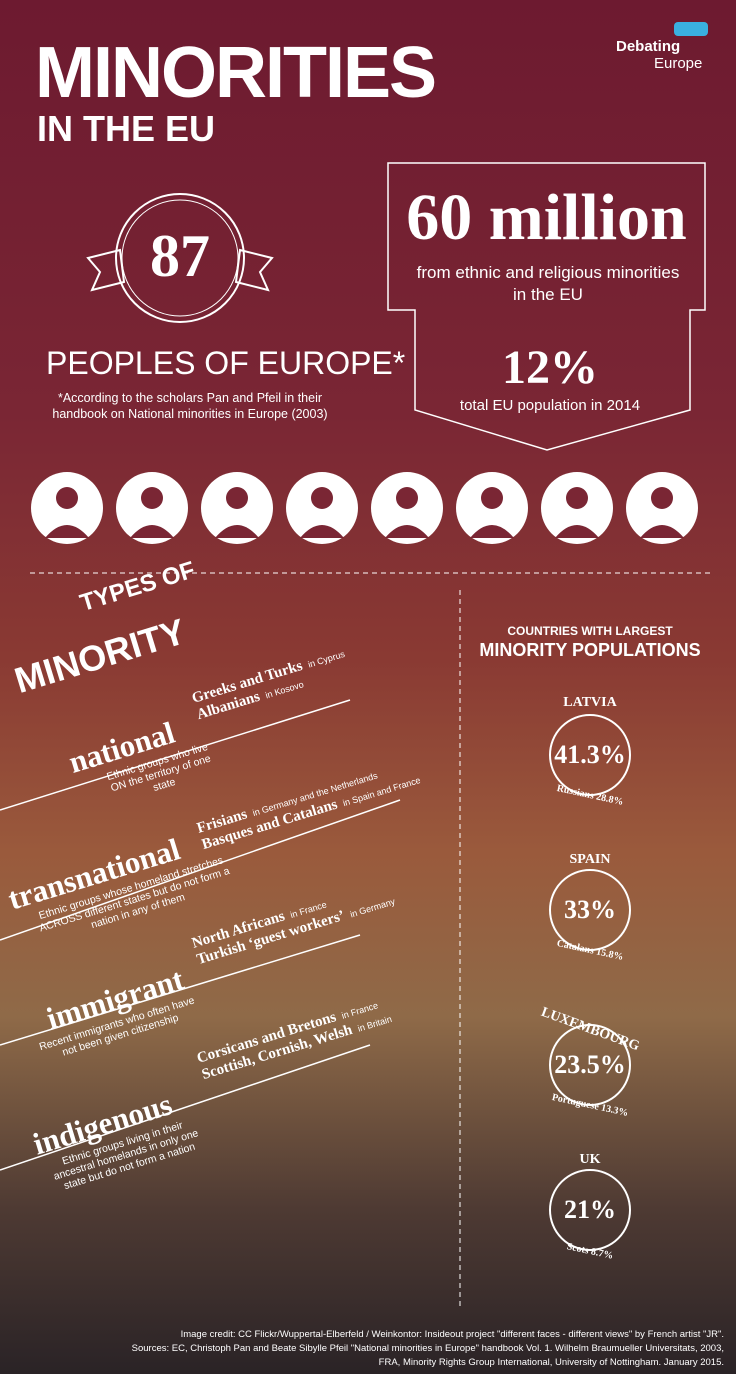 Image resolution: width=736 pixels, height=1374 pixels. I want to click on countries-title: MINORITY POPULATIONS, so click(590, 650).